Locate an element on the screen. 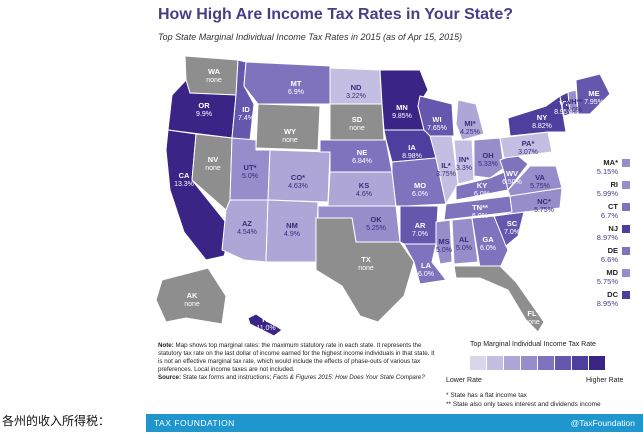 This screenshot has width=643, height=444. state-rate-wv: 6.50% is located at coordinates (512, 182).